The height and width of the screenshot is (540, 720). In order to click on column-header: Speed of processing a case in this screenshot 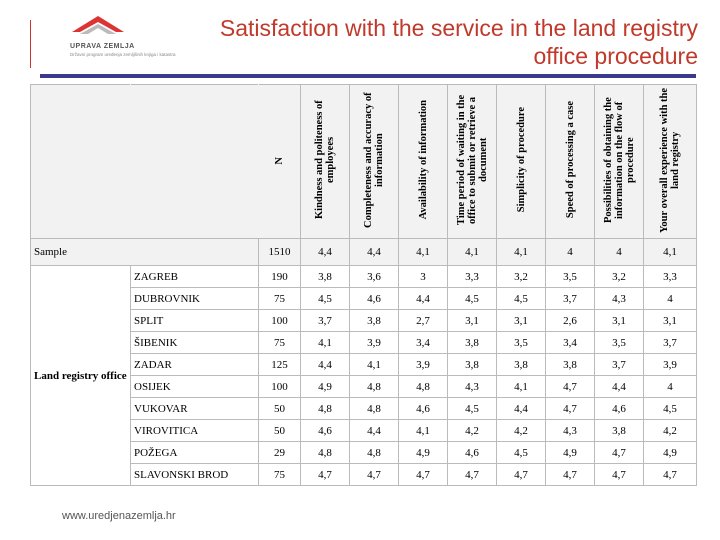, I will do `click(570, 161)`.